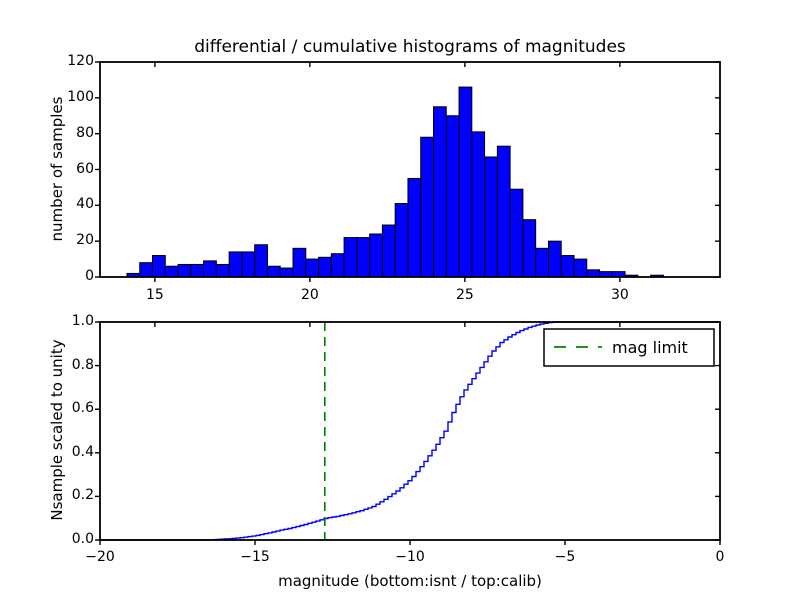  I want to click on bottom-ytick-label: 1.0, so click(82, 321).